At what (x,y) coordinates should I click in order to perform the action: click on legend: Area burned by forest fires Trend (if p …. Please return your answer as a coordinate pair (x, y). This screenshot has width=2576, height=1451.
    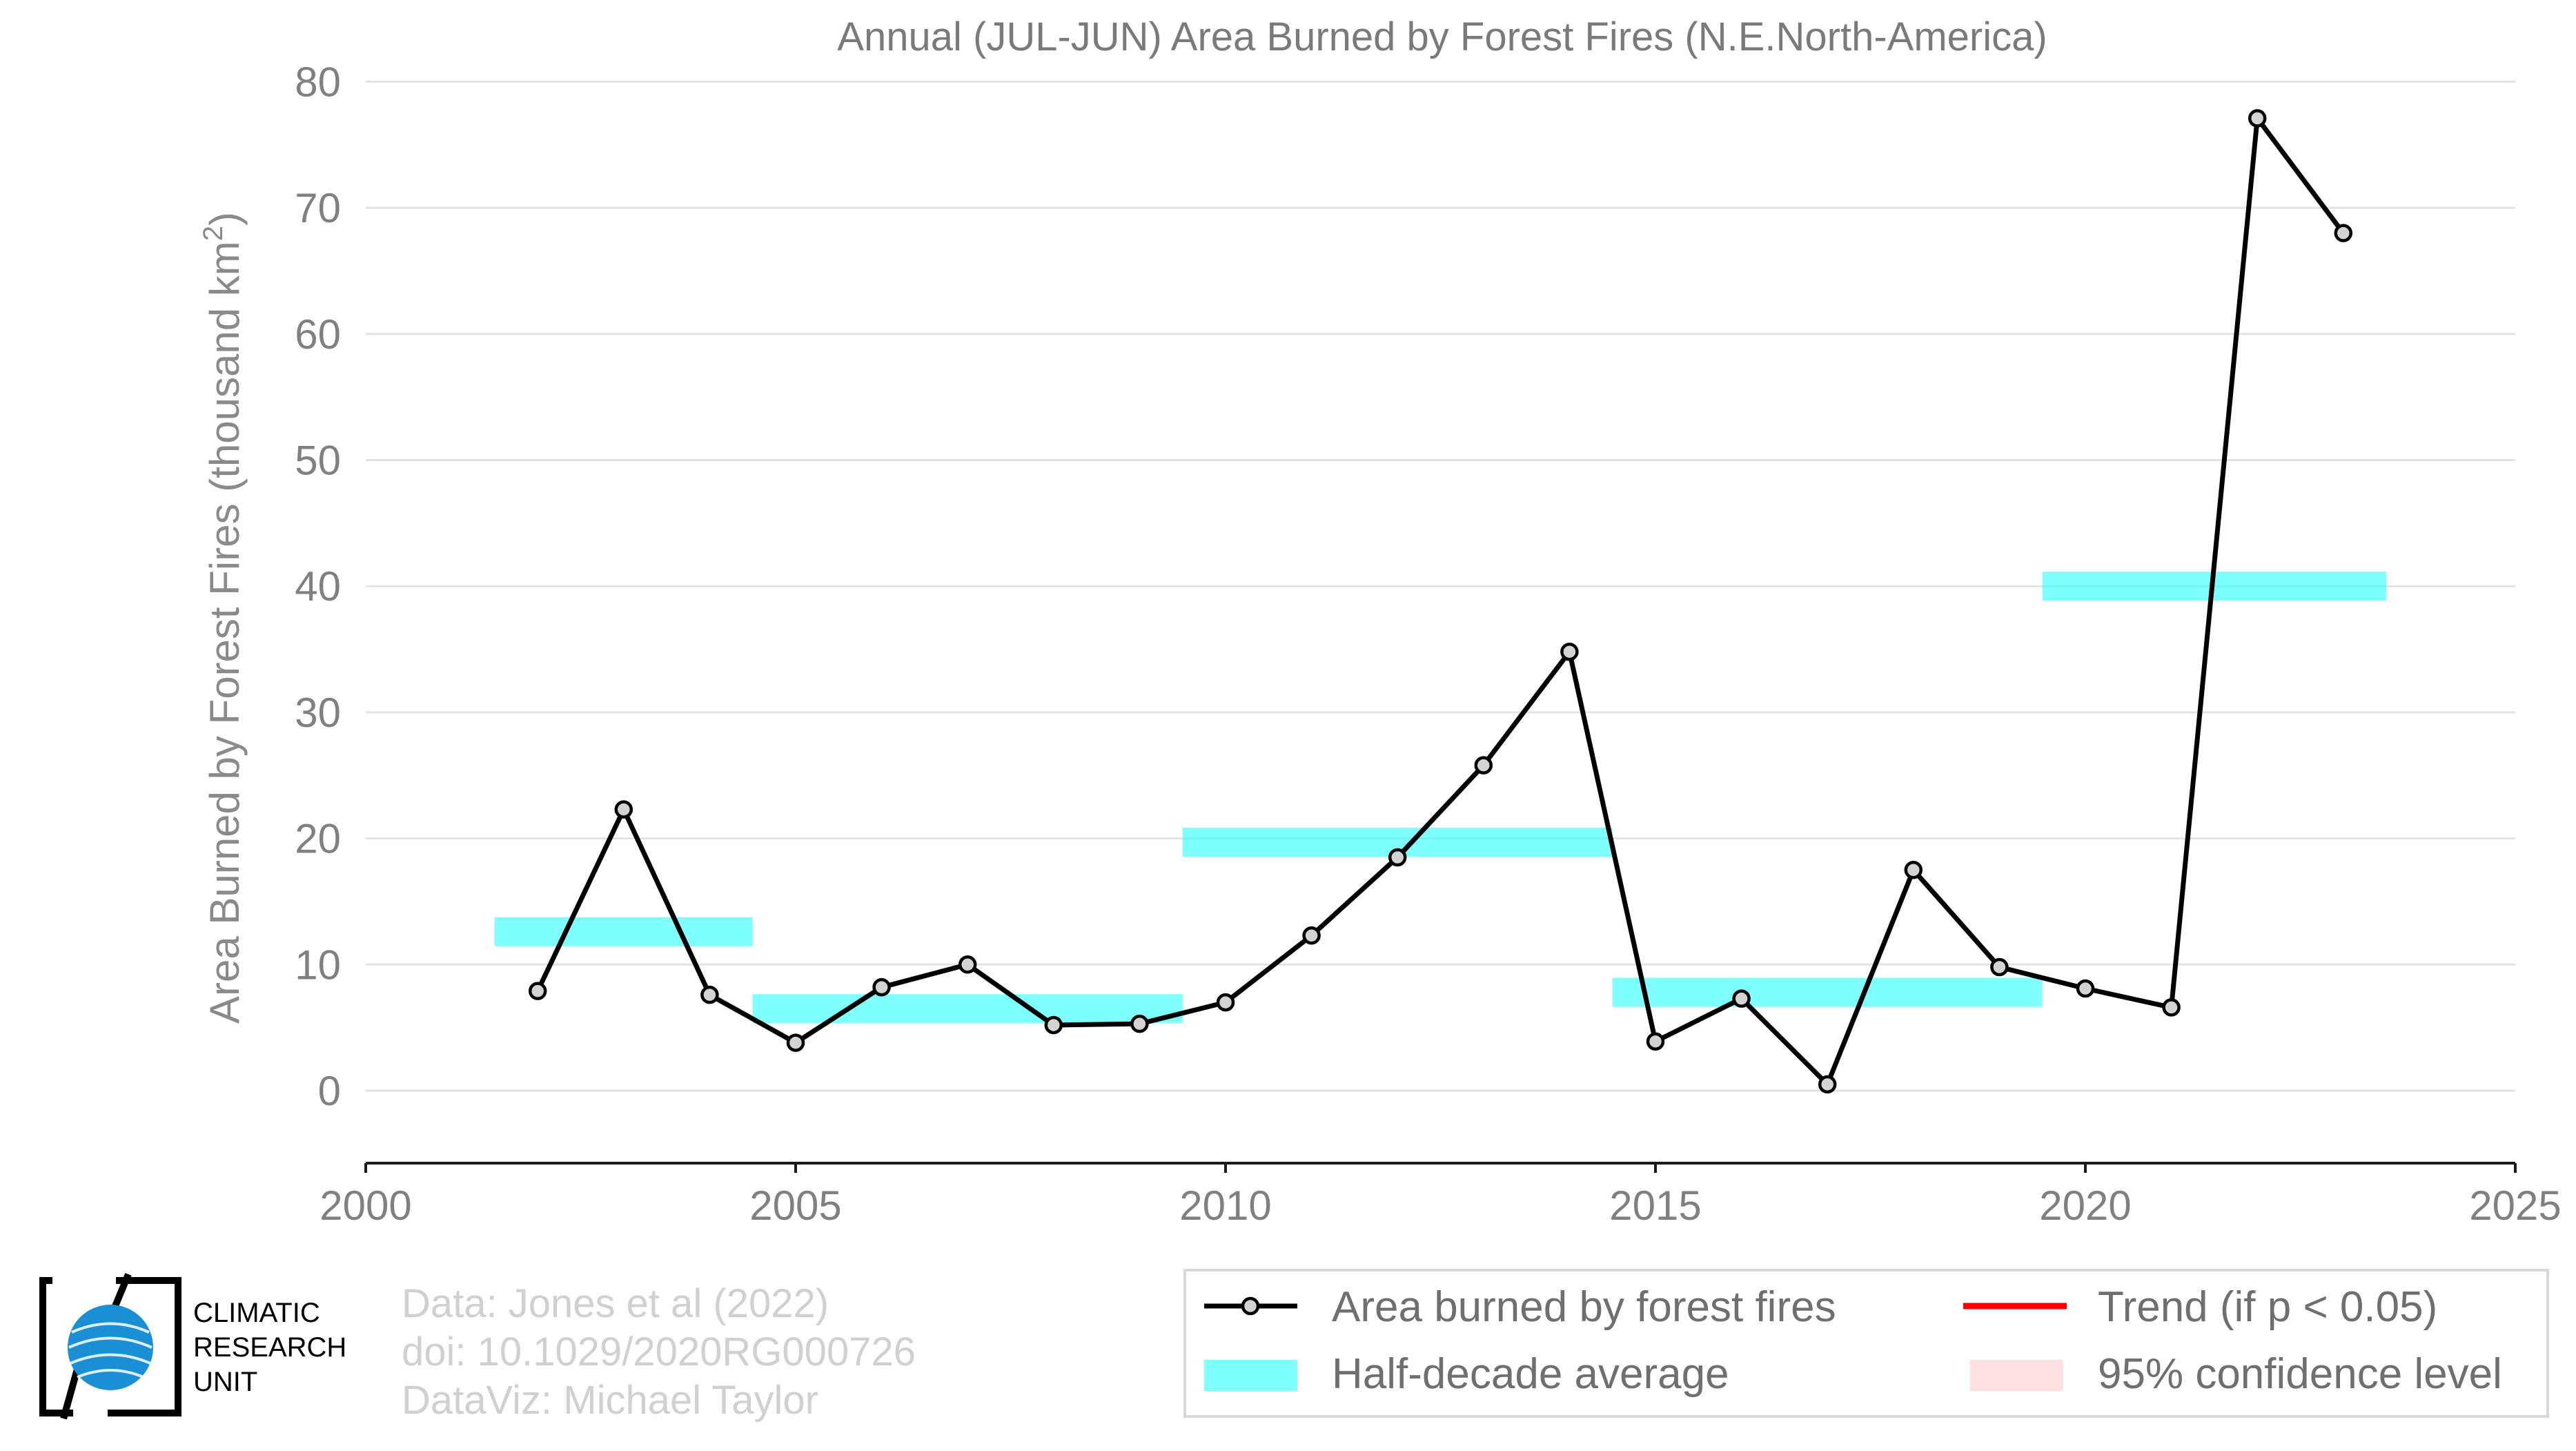
    Looking at the image, I should click on (1866, 1344).